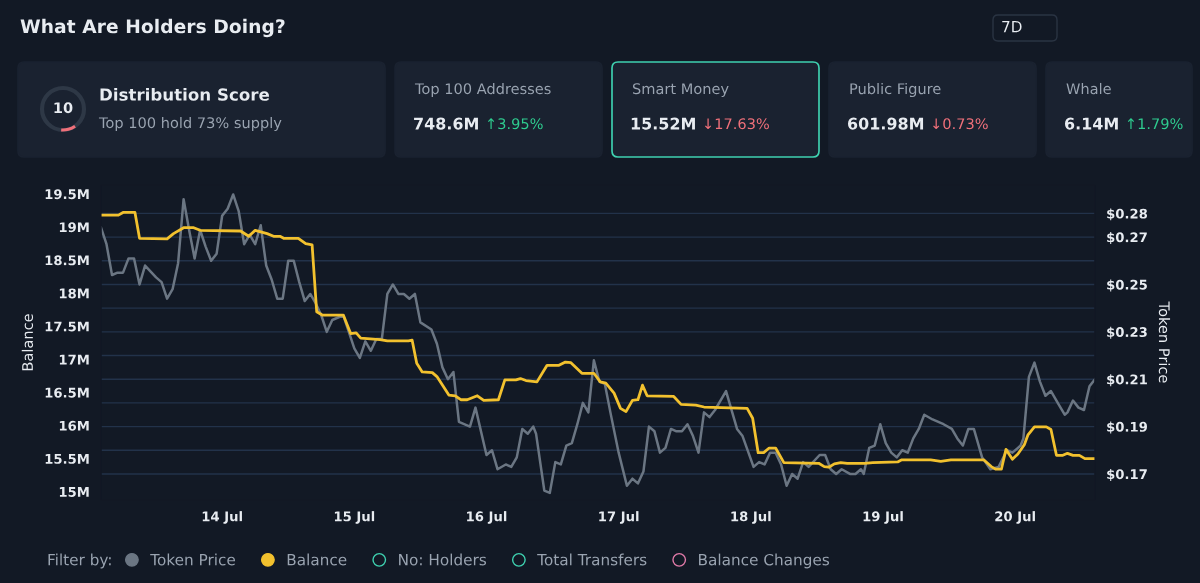 The height and width of the screenshot is (583, 1200). What do you see at coordinates (74, 359) in the screenshot?
I see `y-tick-label: 17M` at bounding box center [74, 359].